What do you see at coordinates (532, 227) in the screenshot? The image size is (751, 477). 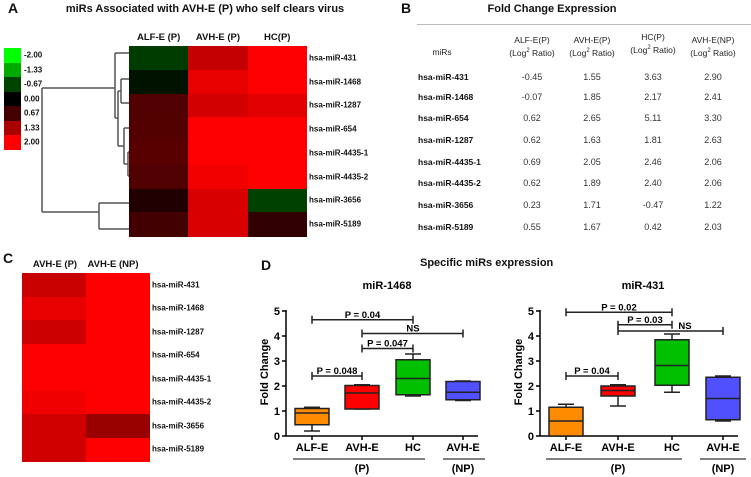 I see `table-cell: 0.55` at bounding box center [532, 227].